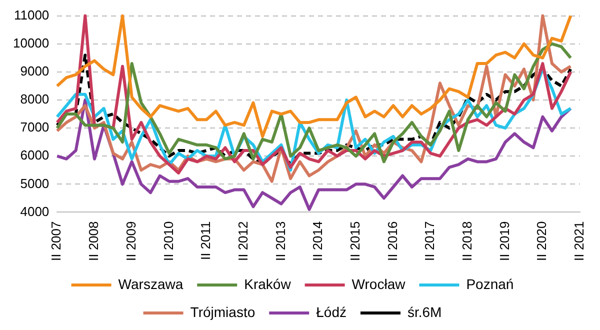  Describe the element at coordinates (206, 240) in the screenshot. I see `x-tick-label: II 2011` at that location.